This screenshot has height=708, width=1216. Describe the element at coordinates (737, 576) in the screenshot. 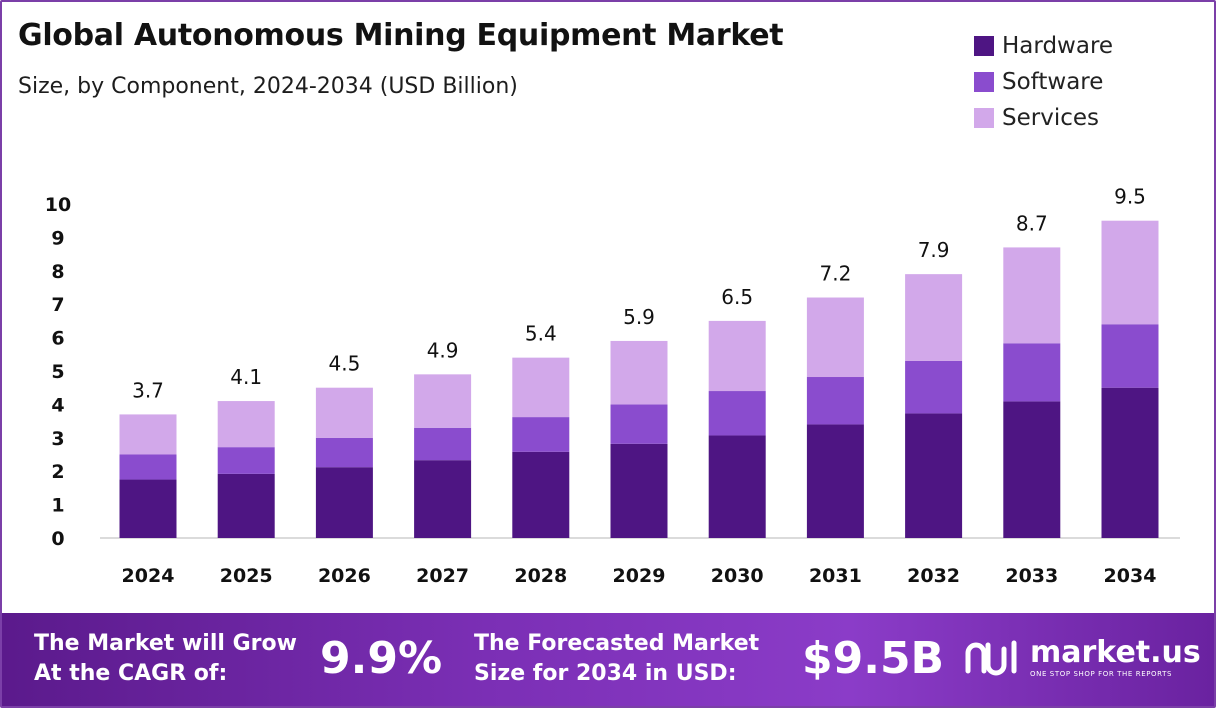

I see `x-tick-label-2030: 2030` at that location.